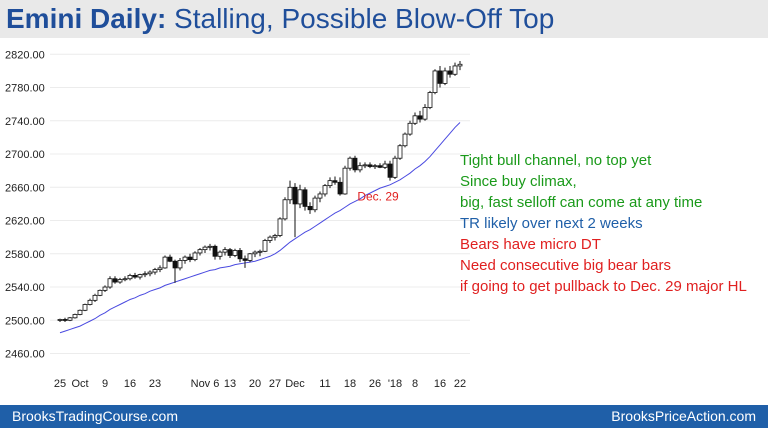  What do you see at coordinates (105, 384) in the screenshot?
I see `x-tick-label: 9` at bounding box center [105, 384].